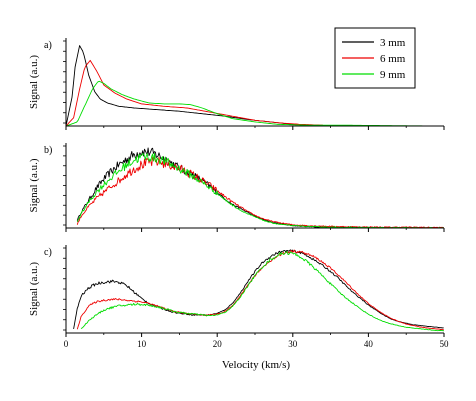 The height and width of the screenshot is (401, 476). Describe the element at coordinates (48, 150) in the screenshot. I see `panel-label: b)` at that location.